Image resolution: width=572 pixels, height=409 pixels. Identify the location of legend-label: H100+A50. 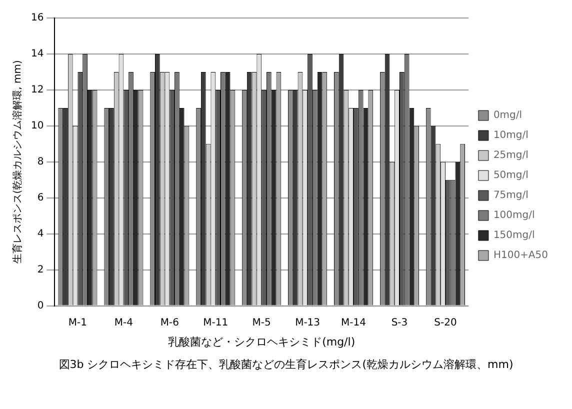
(520, 256).